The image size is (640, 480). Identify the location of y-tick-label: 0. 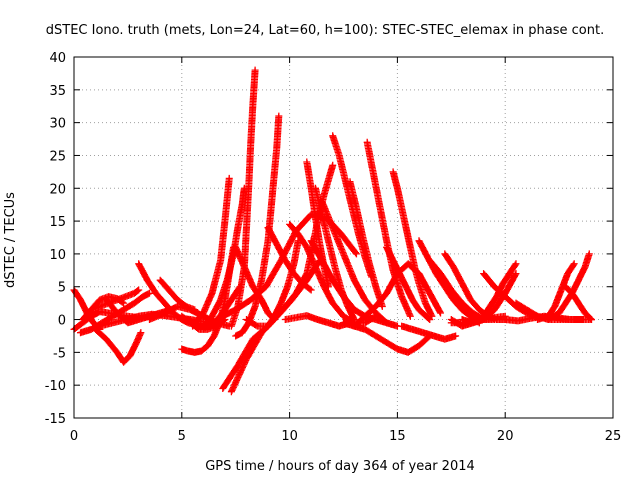
(62, 321).